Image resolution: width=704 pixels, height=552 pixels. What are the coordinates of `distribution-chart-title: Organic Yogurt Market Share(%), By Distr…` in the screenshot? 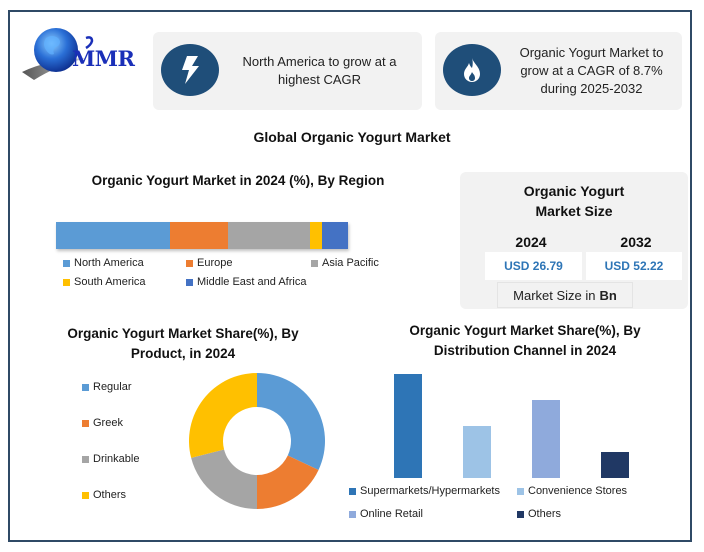 It's located at (525, 340).